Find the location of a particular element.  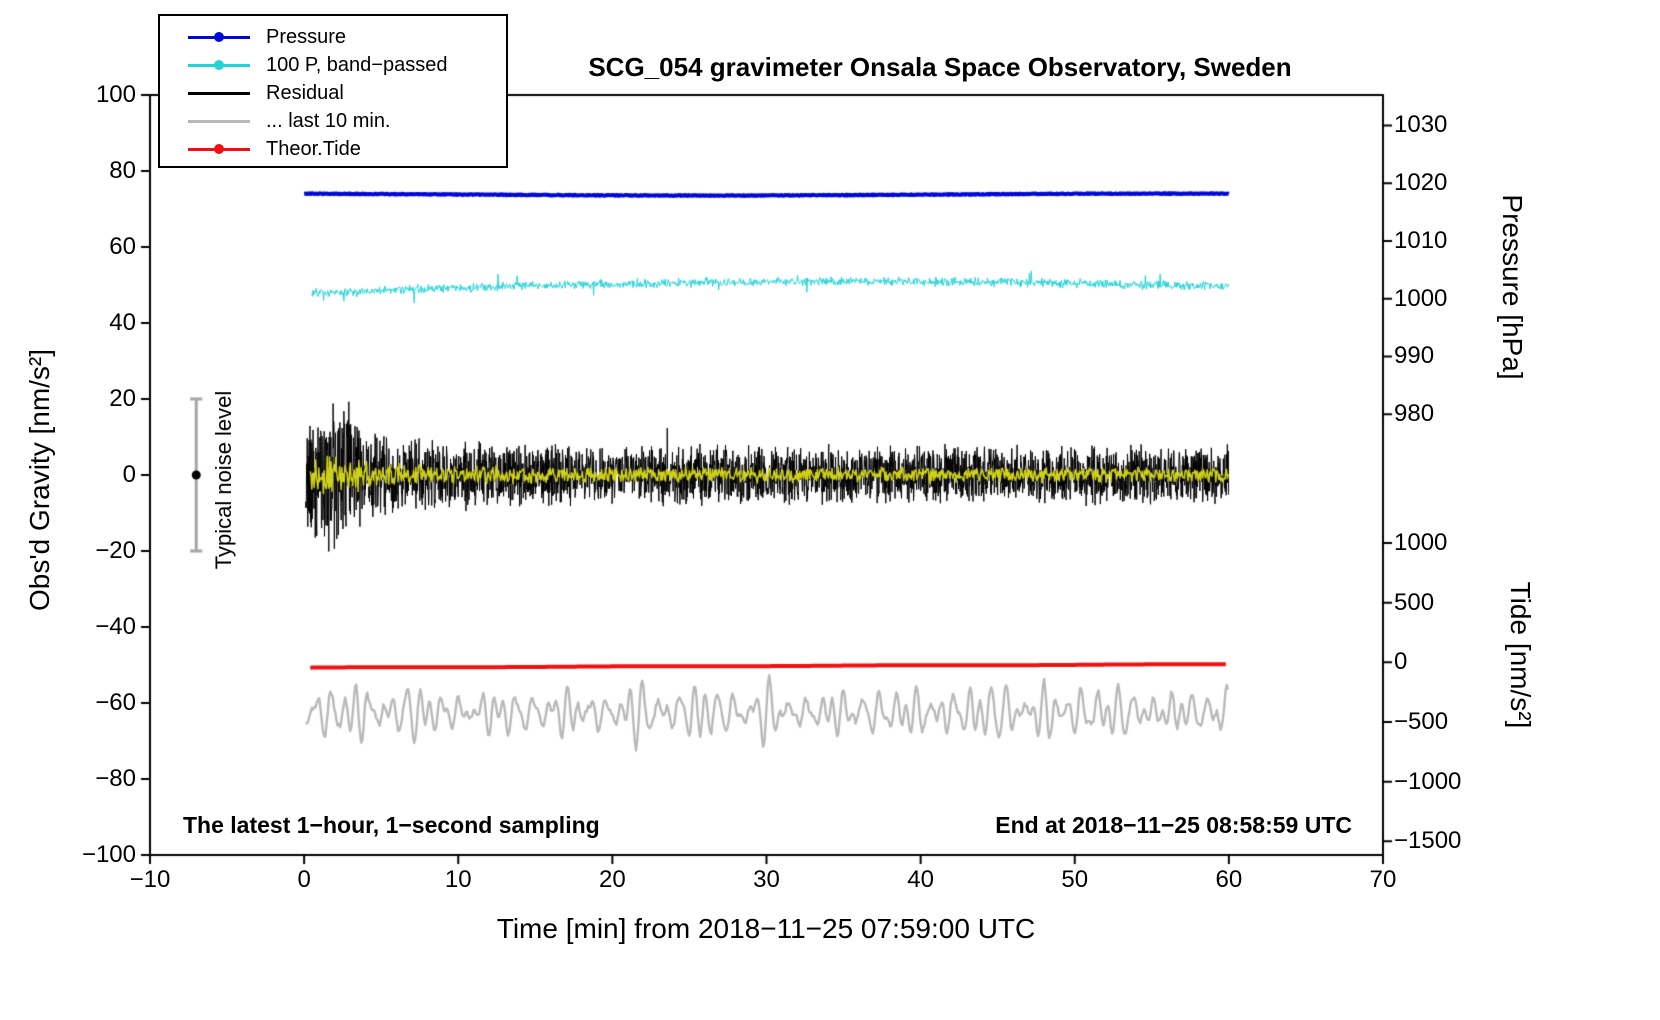

legend-entry: ... last 10 min. is located at coordinates (347, 121).